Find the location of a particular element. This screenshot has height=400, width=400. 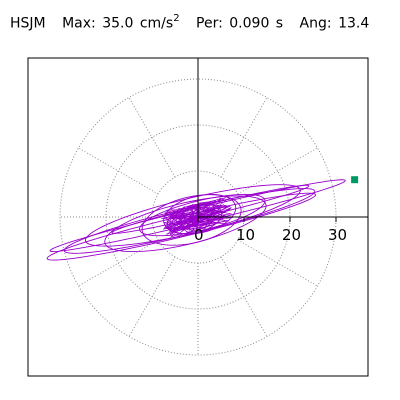

trace-core is located at coordinates (197, 217).